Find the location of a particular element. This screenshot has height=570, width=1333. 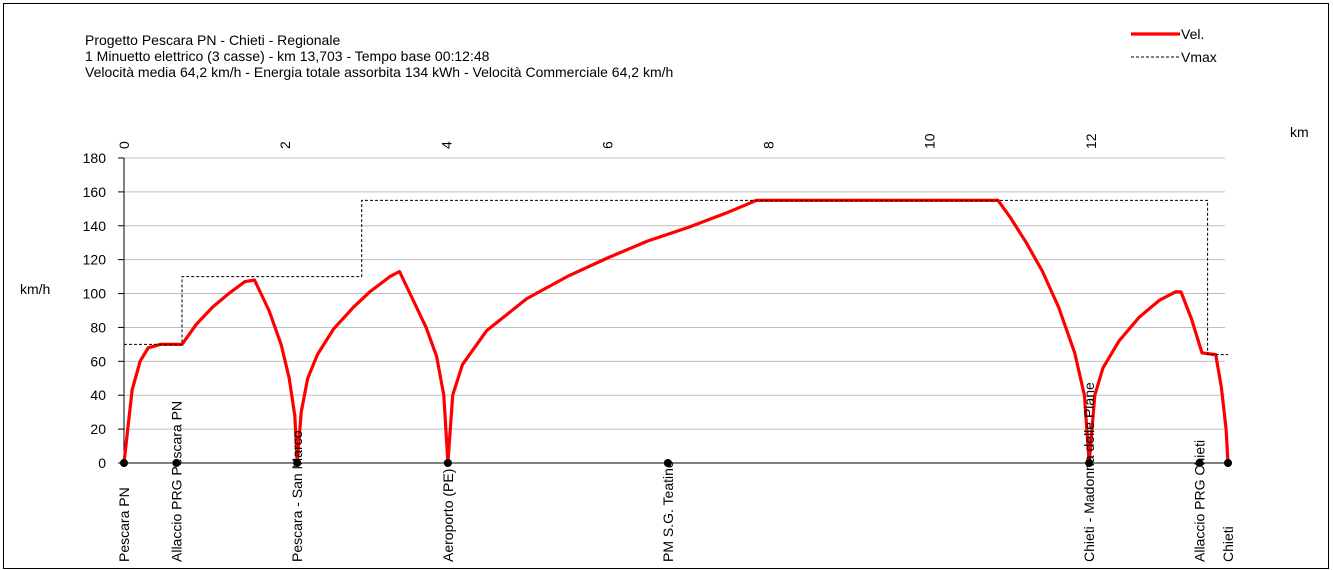

station-label-1: Allaccio PRG Pescara PN is located at coordinates (176, 481).